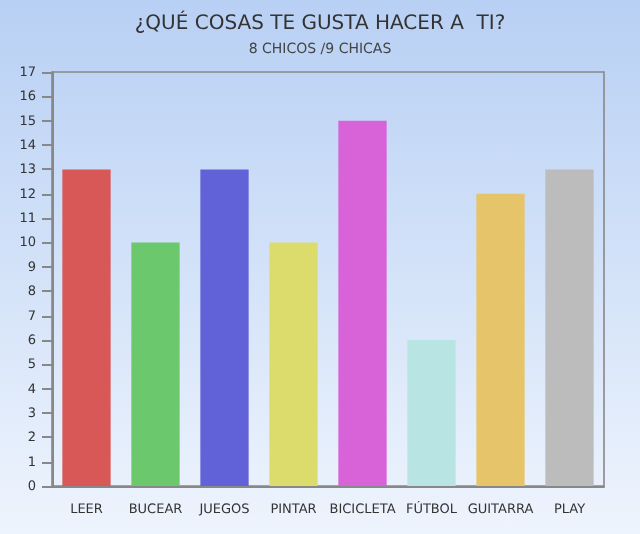  I want to click on chart-title: ¿QUÉ COSAS TE GUSTA HACER A TI?, so click(320, 22).